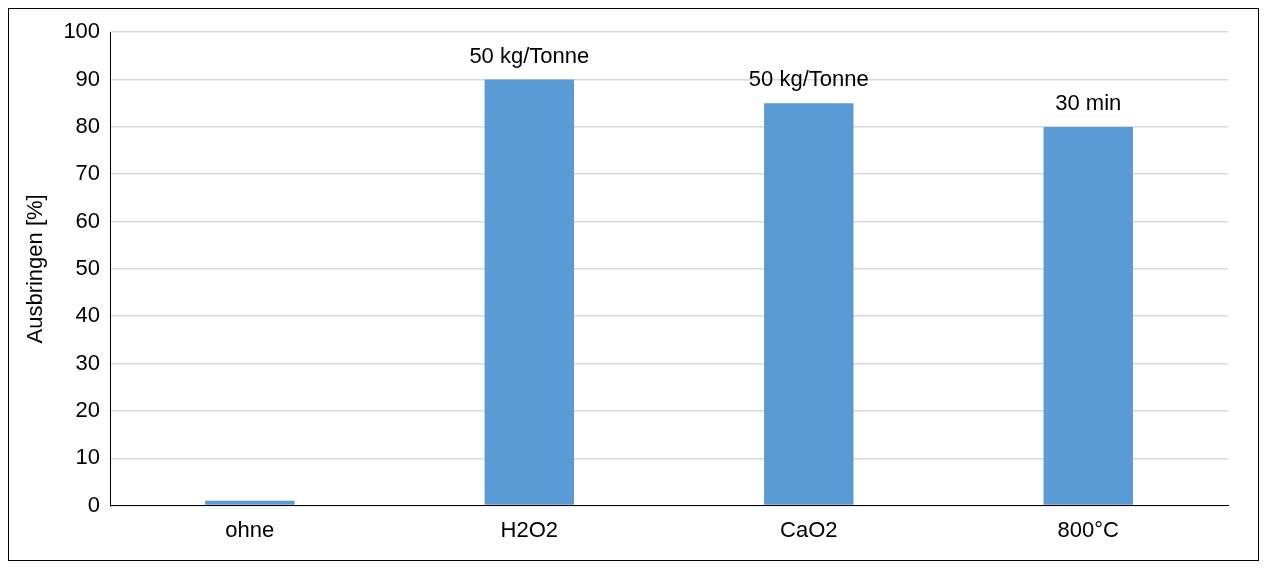 This screenshot has height=569, width=1267. Describe the element at coordinates (88, 125) in the screenshot. I see `y-tick-label: 80` at that location.